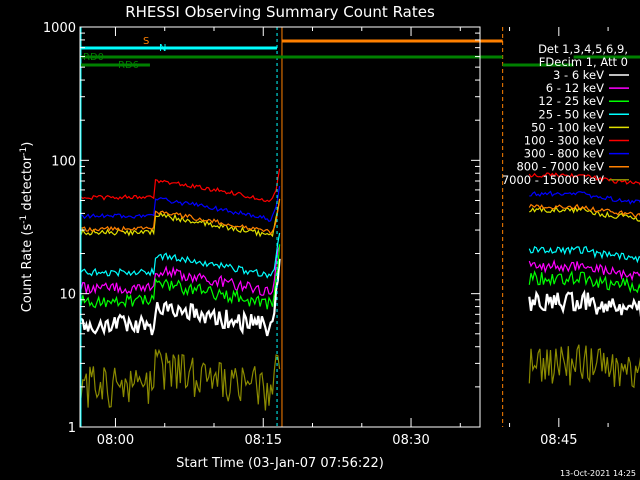 This screenshot has width=640, height=480. I want to click on legend-label: 6 - 12 keV, so click(575, 88).